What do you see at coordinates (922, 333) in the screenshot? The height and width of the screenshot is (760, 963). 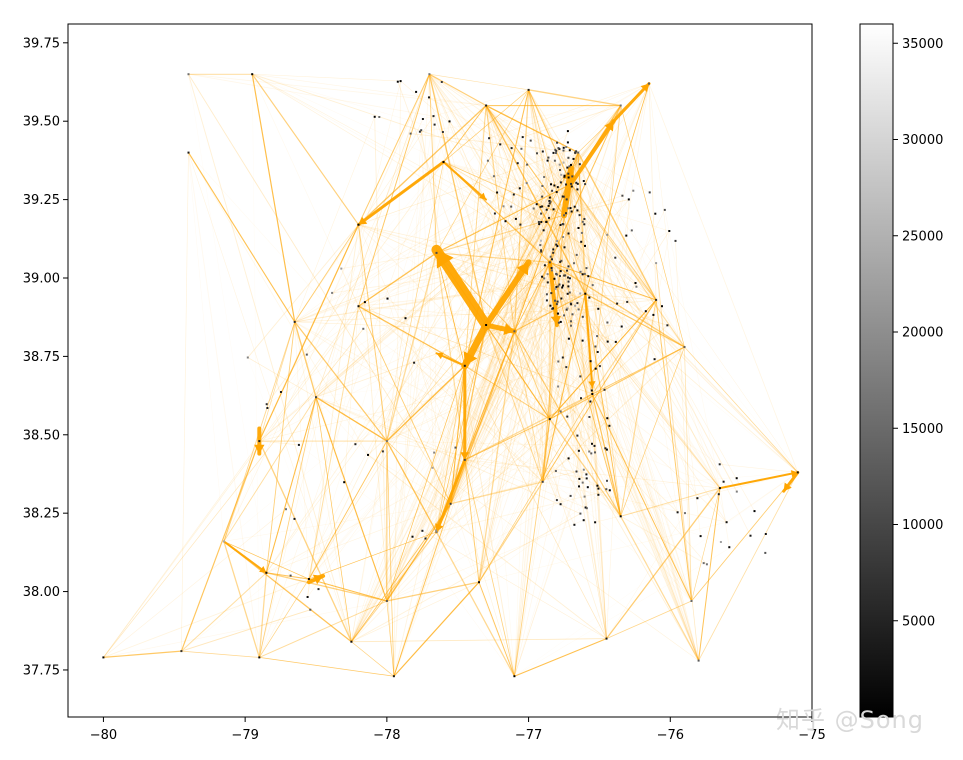 I see `colorbar-tick-label: 20000` at bounding box center [922, 333].